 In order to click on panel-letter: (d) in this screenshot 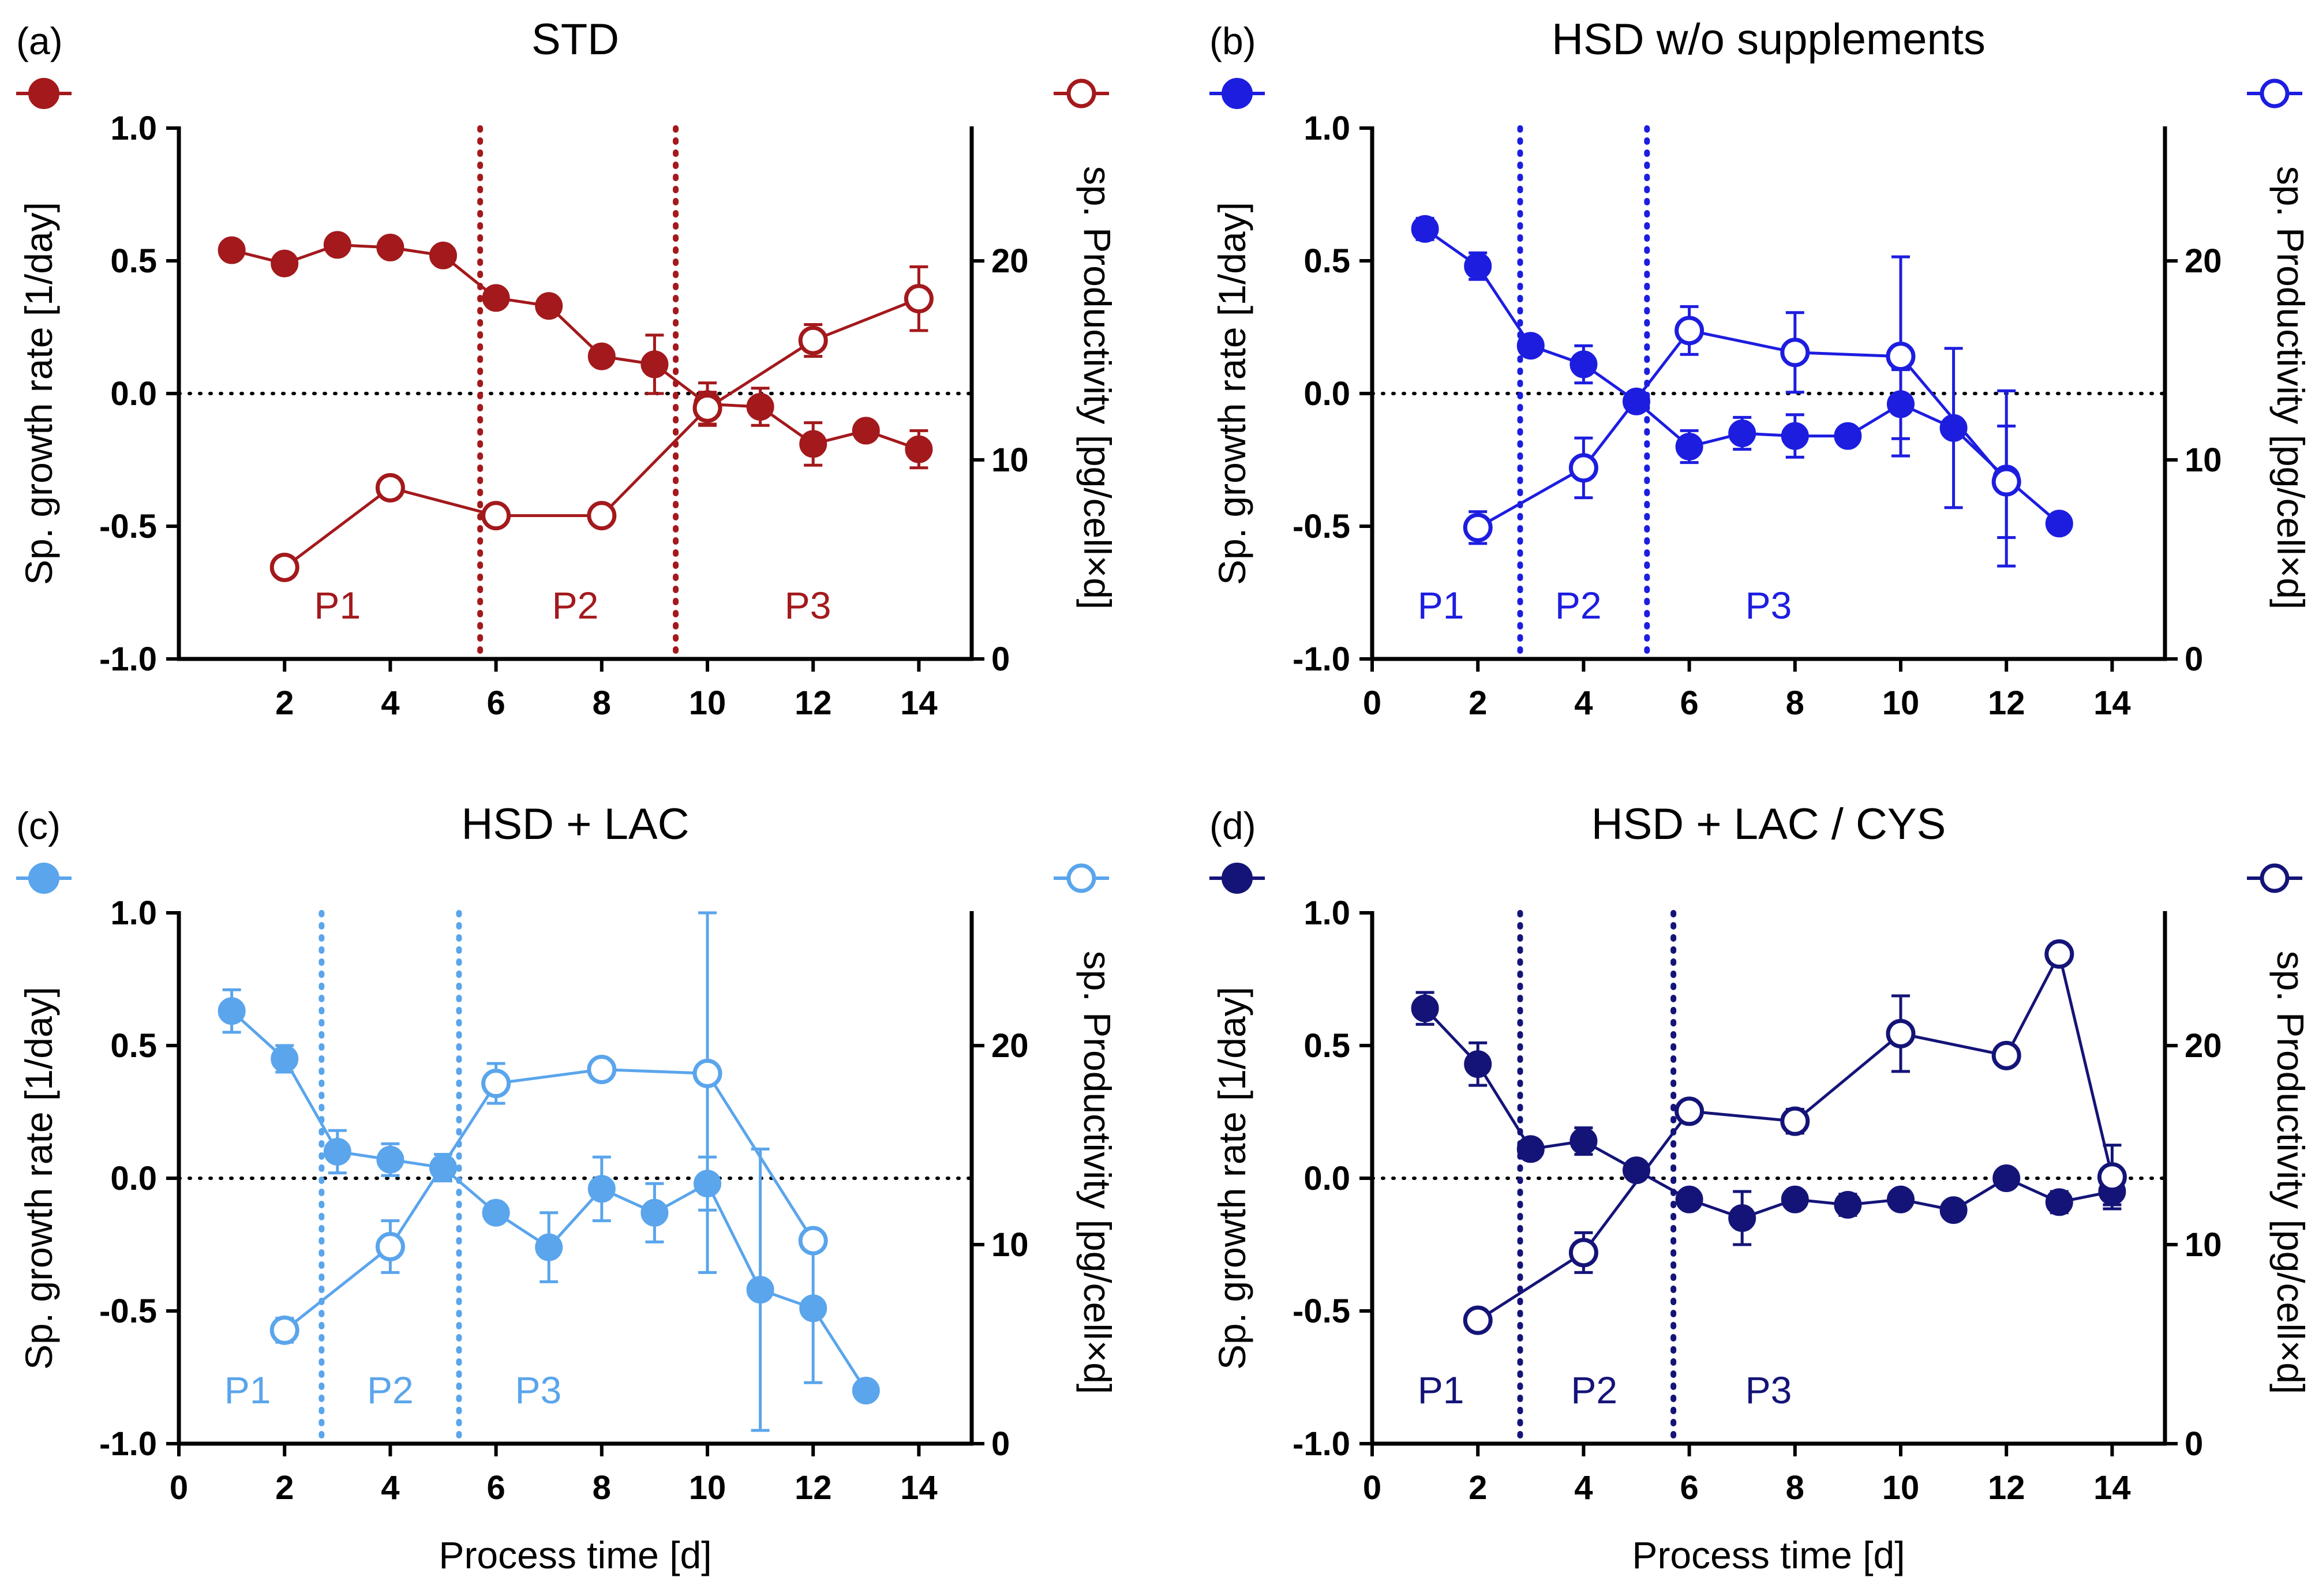, I will do `click(1232, 825)`.